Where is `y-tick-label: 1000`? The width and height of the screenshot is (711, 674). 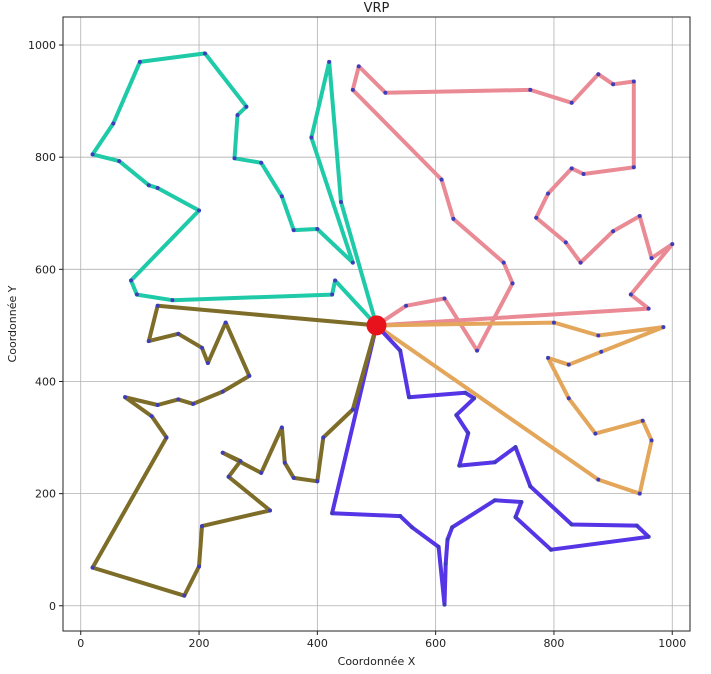
y-tick-label: 1000 is located at coordinates (42, 45).